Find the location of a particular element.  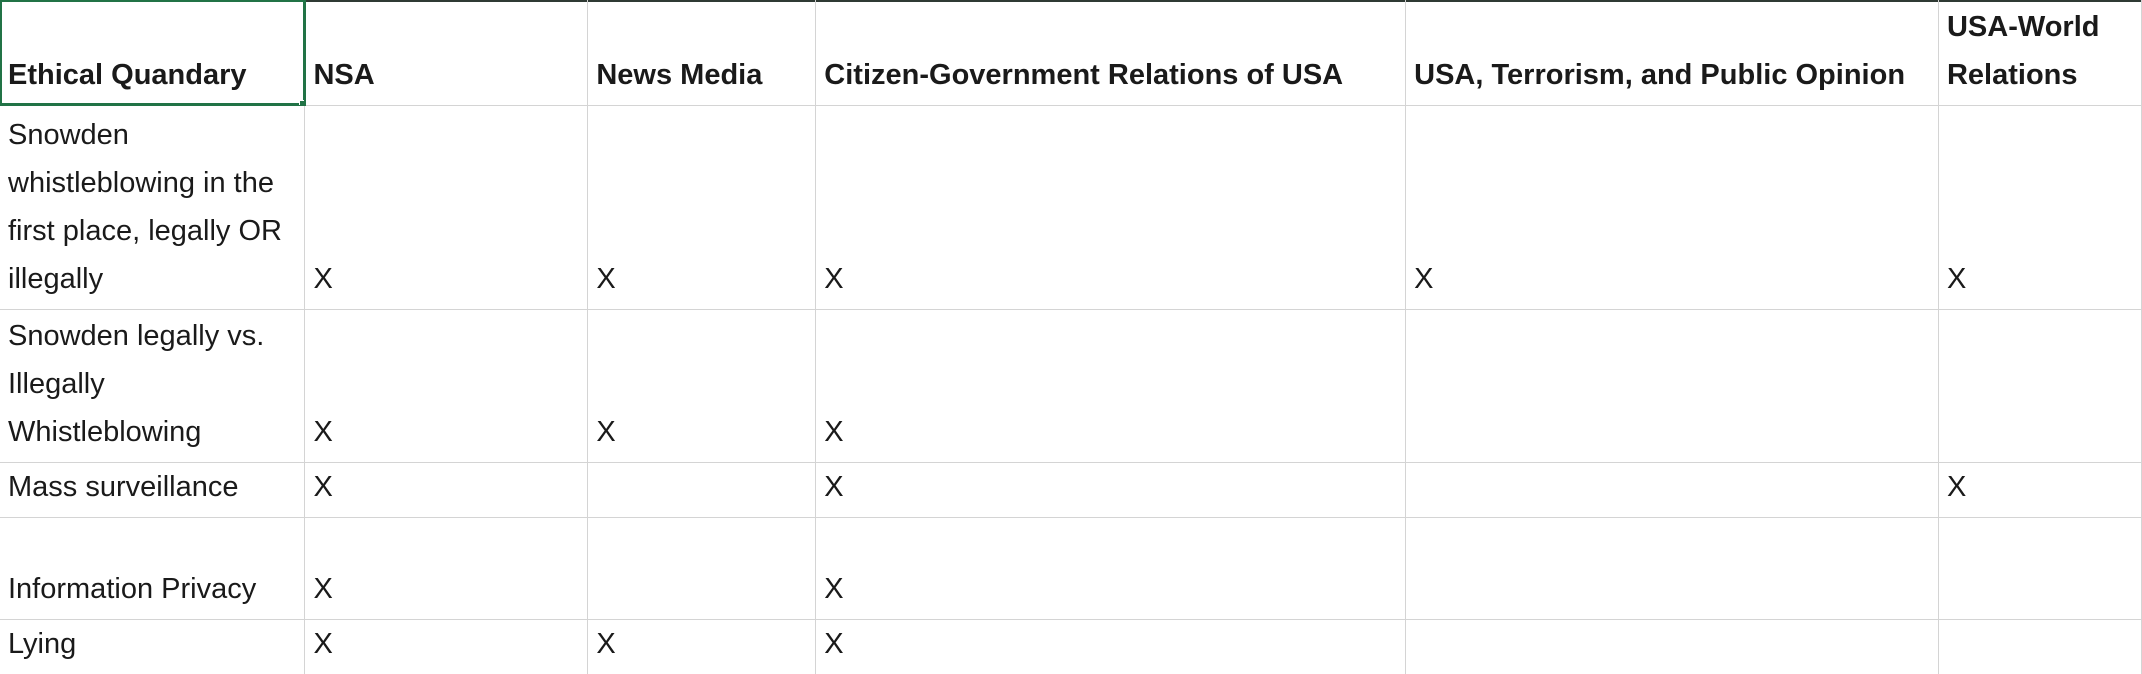

header-cell-news-media: News Media is located at coordinates (702, 53).